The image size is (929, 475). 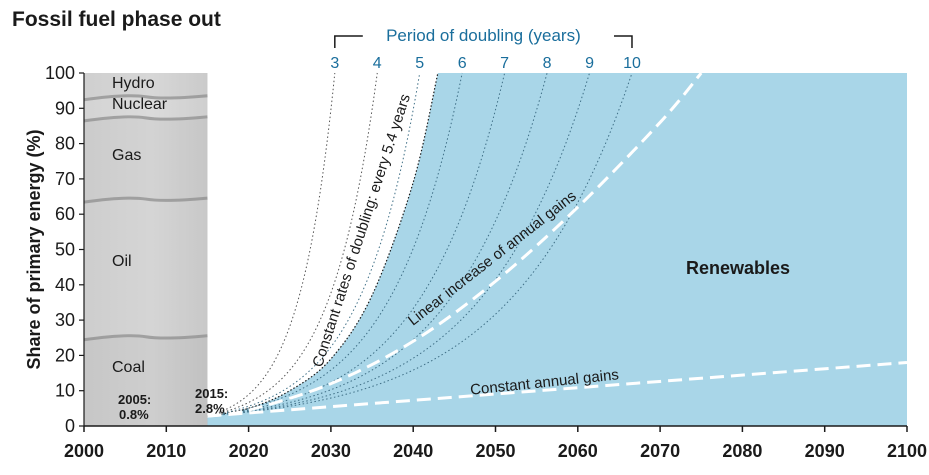 I want to click on energy-mix-block, so click(x=145, y=249).